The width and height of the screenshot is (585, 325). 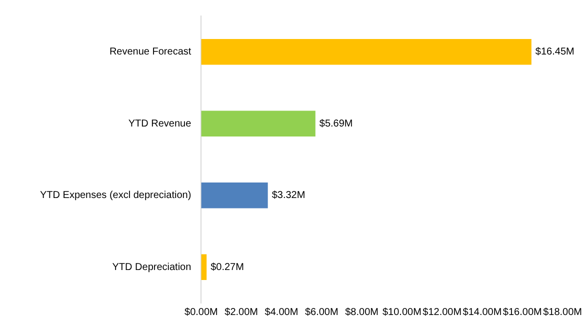 I want to click on x-tick-label: $12.00M, so click(x=442, y=312).